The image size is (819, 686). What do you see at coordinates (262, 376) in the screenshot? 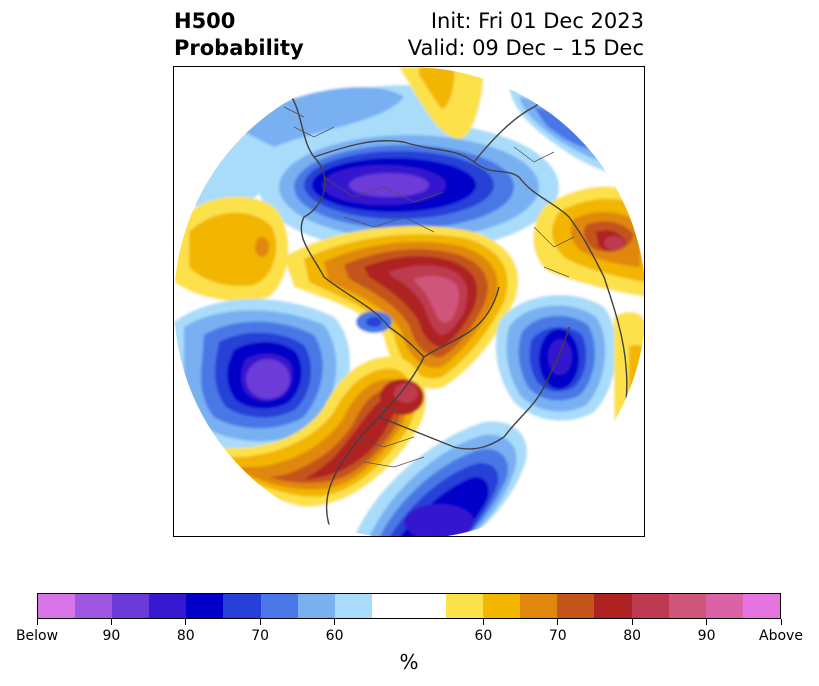
I see `below-anomaly-pacific` at bounding box center [262, 376].